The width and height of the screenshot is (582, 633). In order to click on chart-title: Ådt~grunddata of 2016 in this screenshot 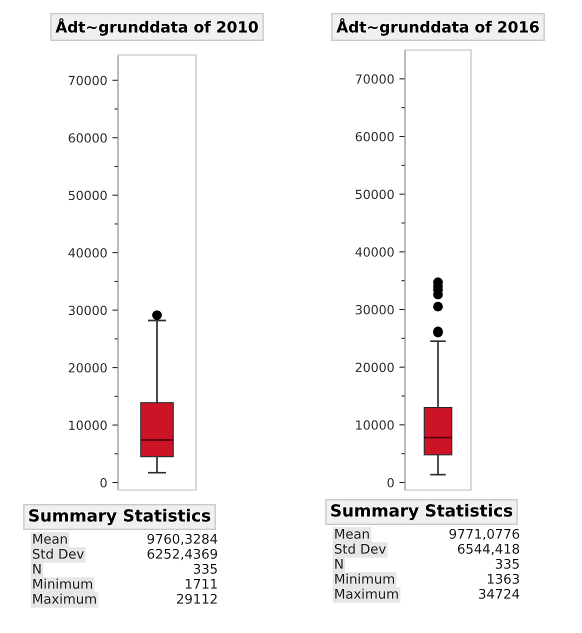, I will do `click(437, 27)`.